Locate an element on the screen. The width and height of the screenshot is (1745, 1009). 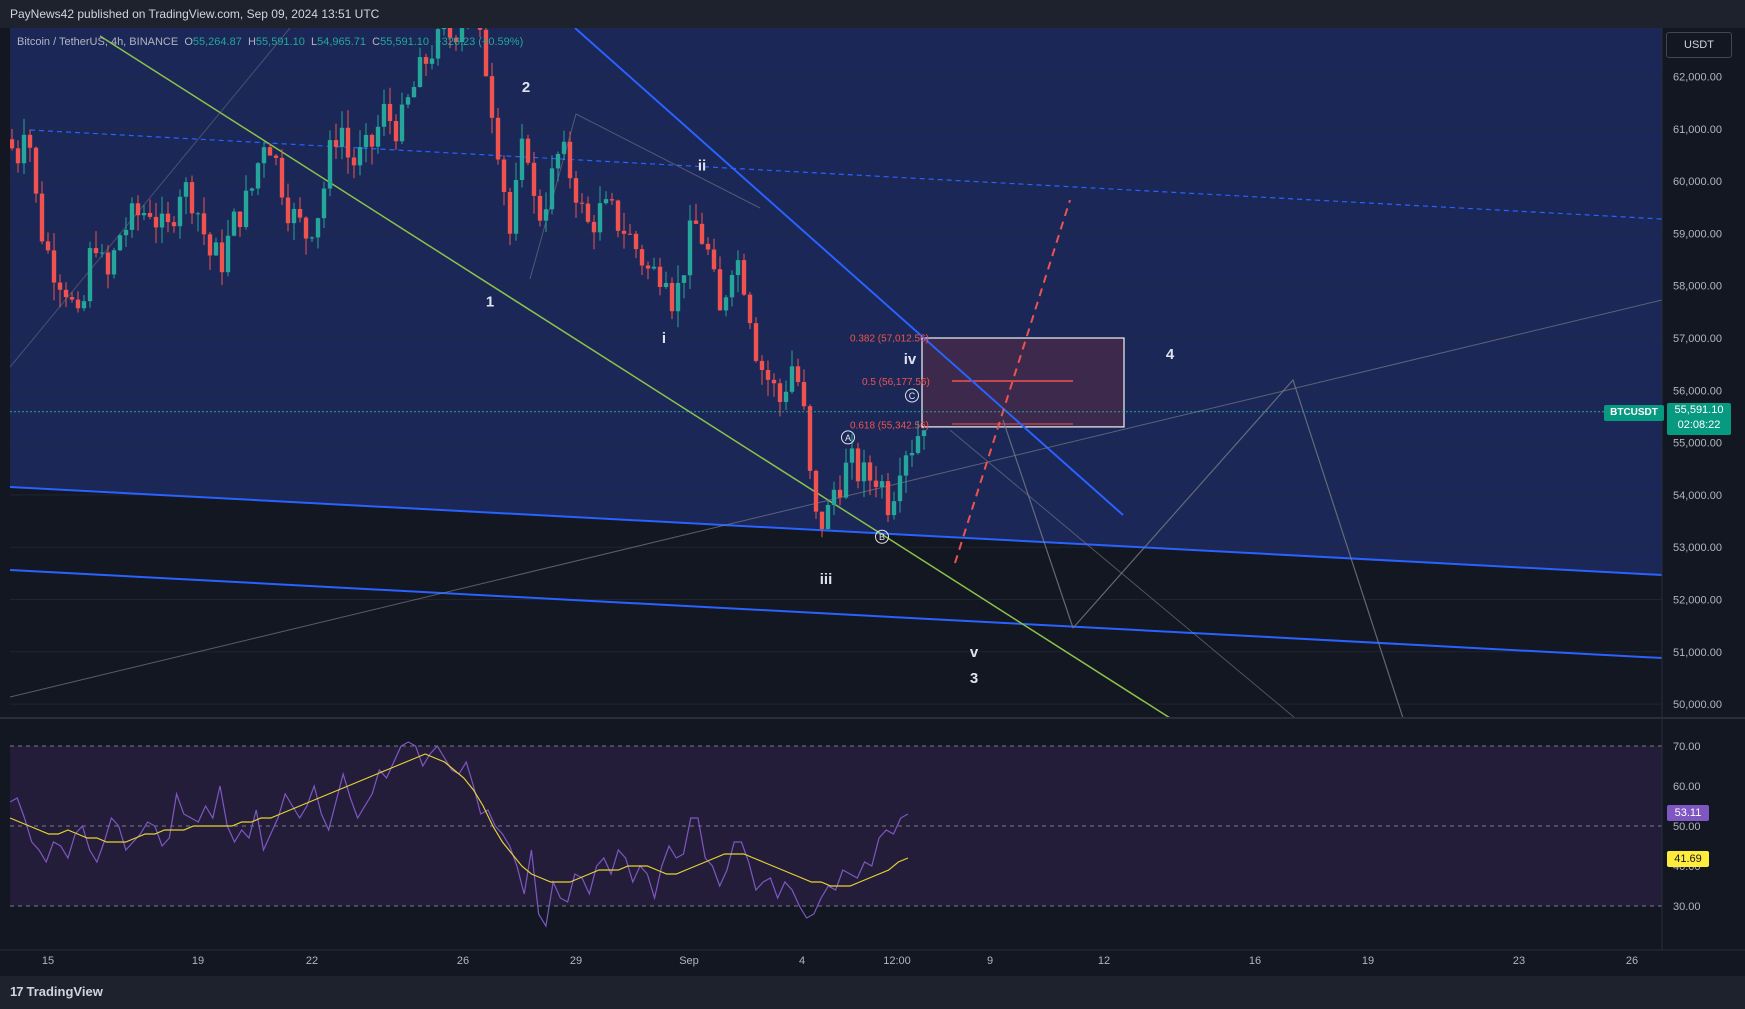
wave-marker-label: C is located at coordinates (912, 396).